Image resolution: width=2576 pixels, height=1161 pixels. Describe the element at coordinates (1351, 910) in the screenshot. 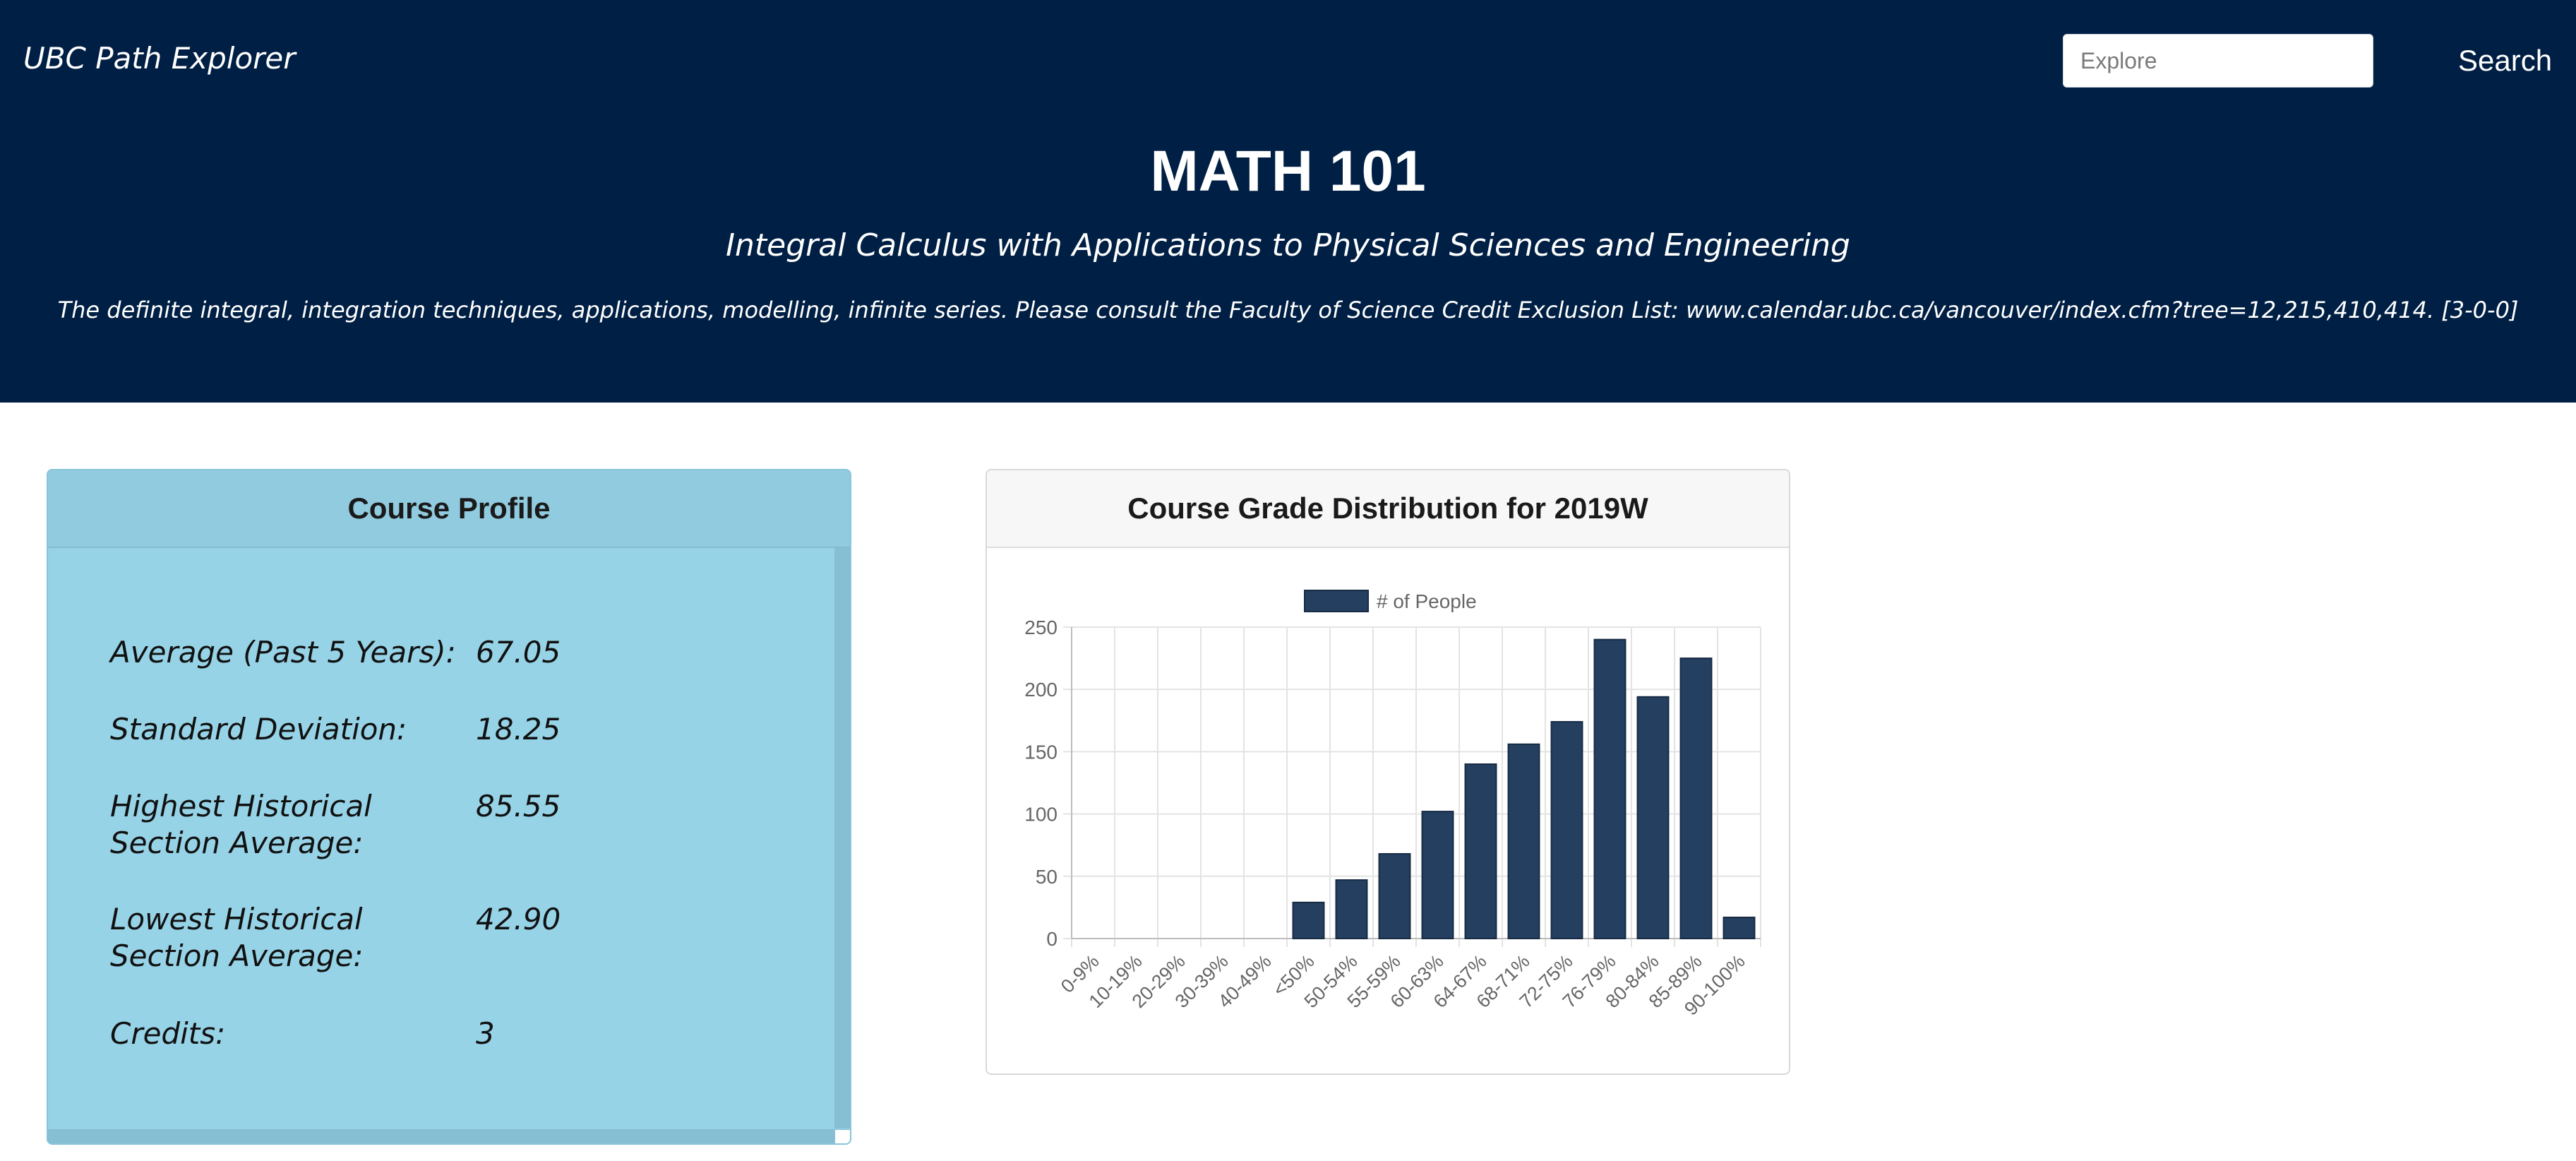

I see `bar-50-54%` at that location.